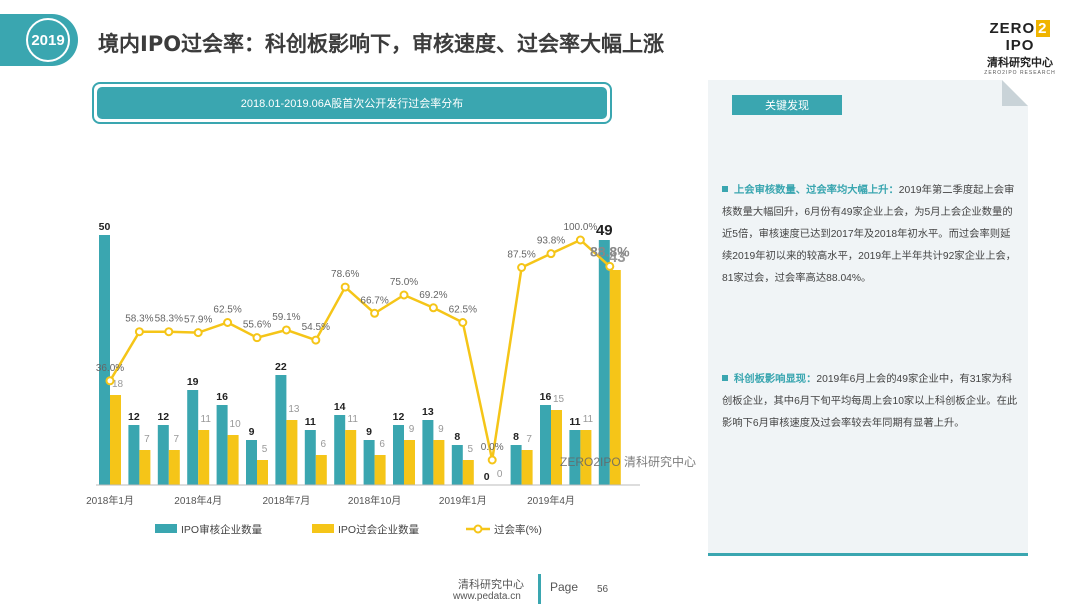  I want to click on legend-swatch-reviewed, so click(166, 528).